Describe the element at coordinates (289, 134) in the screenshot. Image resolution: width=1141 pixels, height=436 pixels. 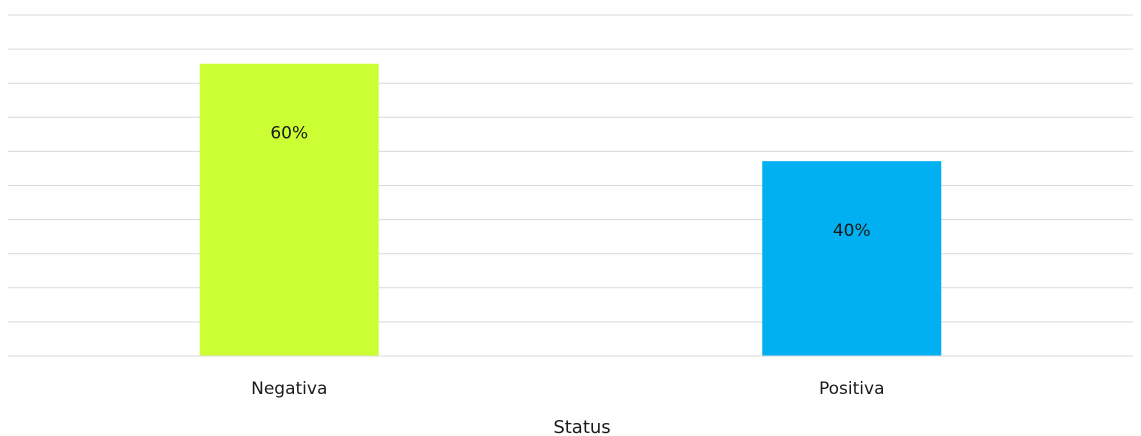
I see `data-label-negativa: 60%` at that location.